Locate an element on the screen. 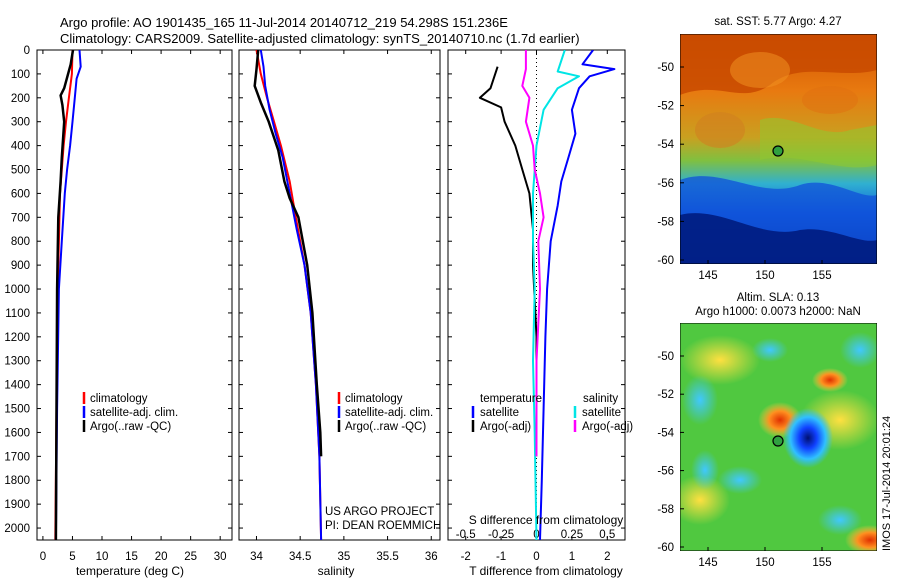 This screenshot has width=900, height=580. sla-map-title-1: Altim. SLA: 0.13 is located at coordinates (778, 298).